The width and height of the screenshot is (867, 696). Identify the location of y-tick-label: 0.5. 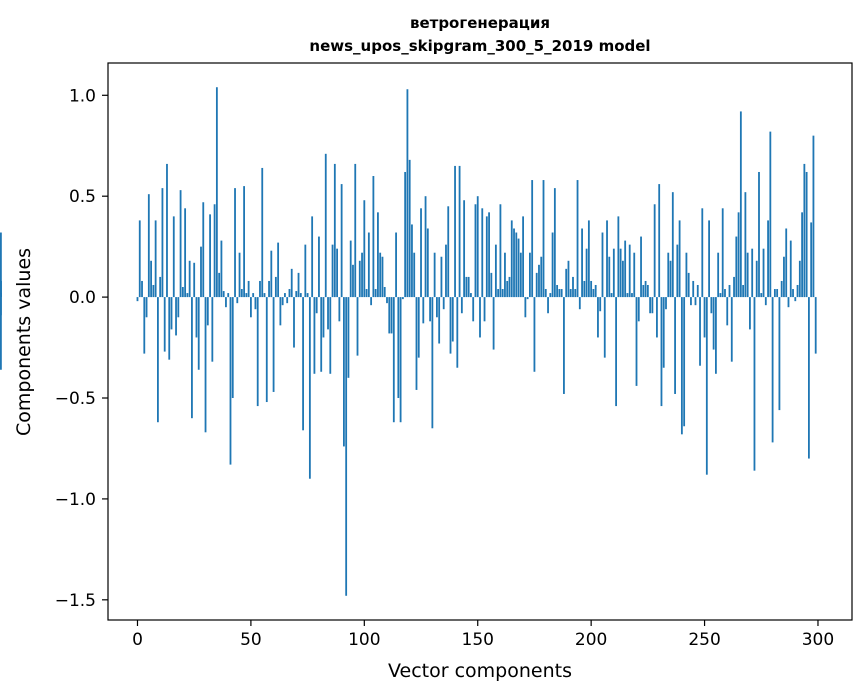
(82, 197).